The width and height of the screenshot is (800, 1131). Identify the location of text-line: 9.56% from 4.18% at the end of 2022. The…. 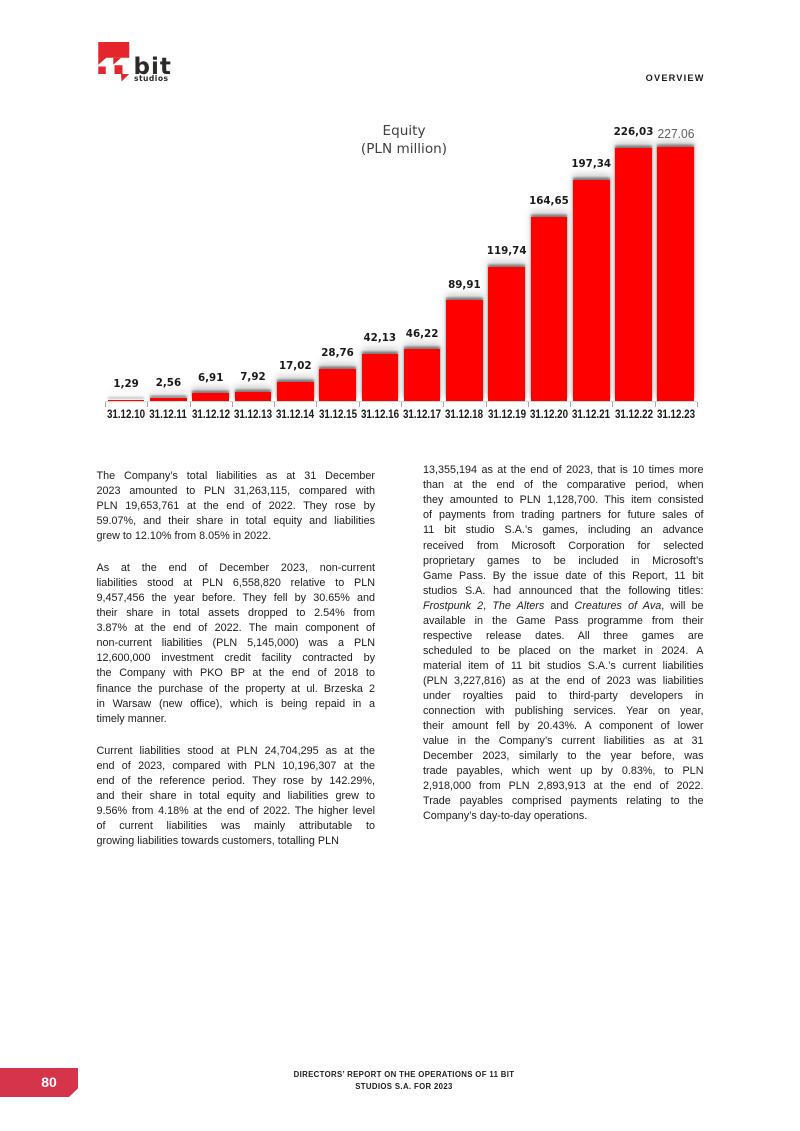
(236, 810).